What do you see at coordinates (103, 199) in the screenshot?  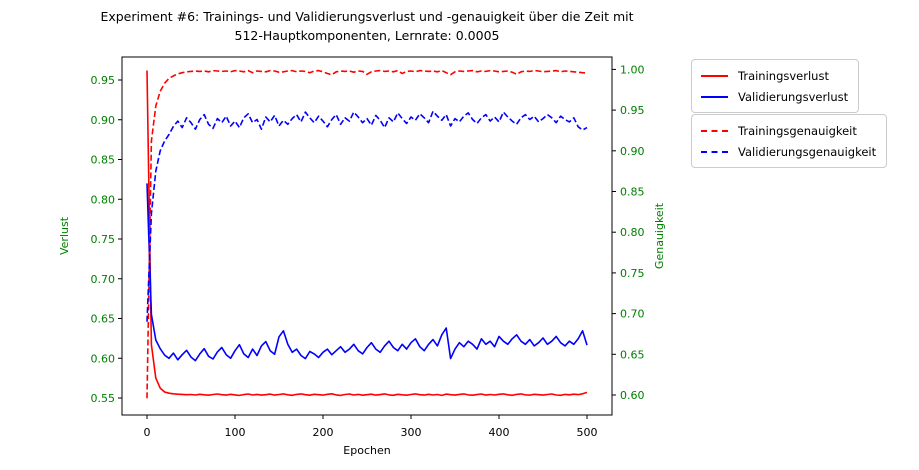 I see `y-left-tick-label: 0.80` at bounding box center [103, 199].